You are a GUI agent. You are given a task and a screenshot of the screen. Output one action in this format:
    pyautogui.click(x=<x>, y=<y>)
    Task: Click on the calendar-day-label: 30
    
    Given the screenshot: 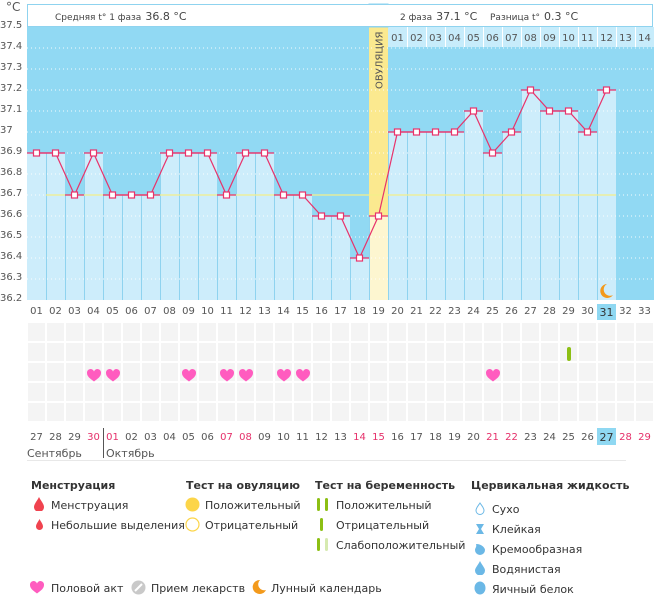 What is the action you would take?
    pyautogui.click(x=93, y=437)
    